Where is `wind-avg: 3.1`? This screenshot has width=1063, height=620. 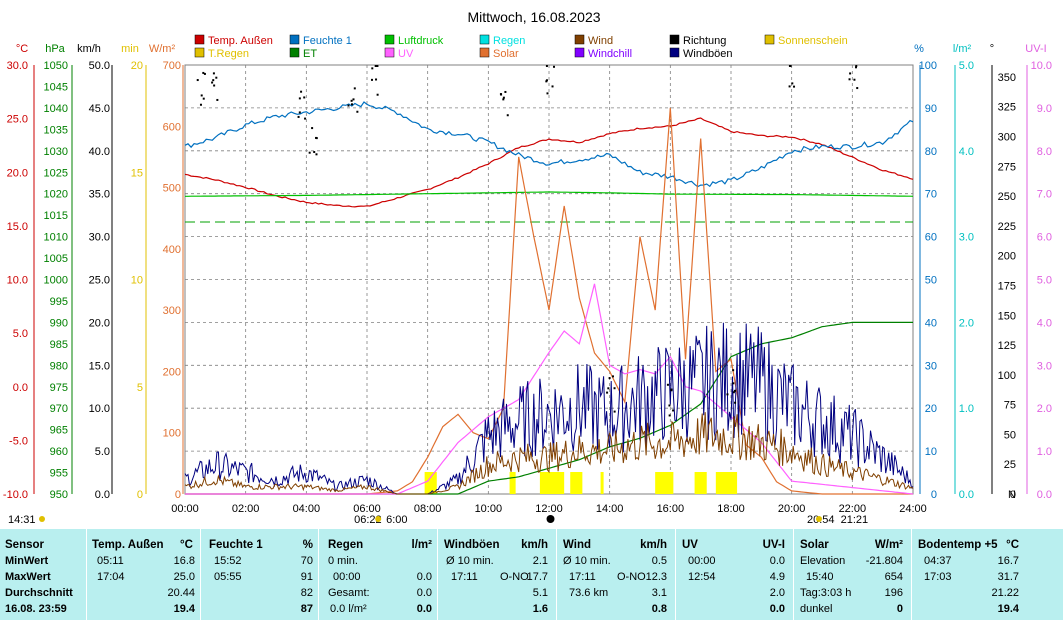 wind-avg: 3.1 is located at coordinates (659, 593).